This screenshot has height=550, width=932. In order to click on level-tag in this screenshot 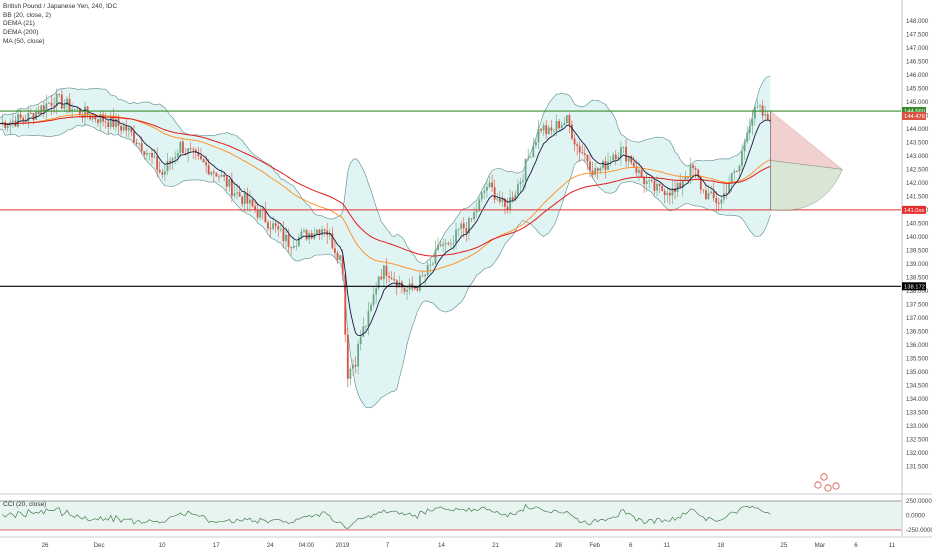, I will do `click(914, 286)`.